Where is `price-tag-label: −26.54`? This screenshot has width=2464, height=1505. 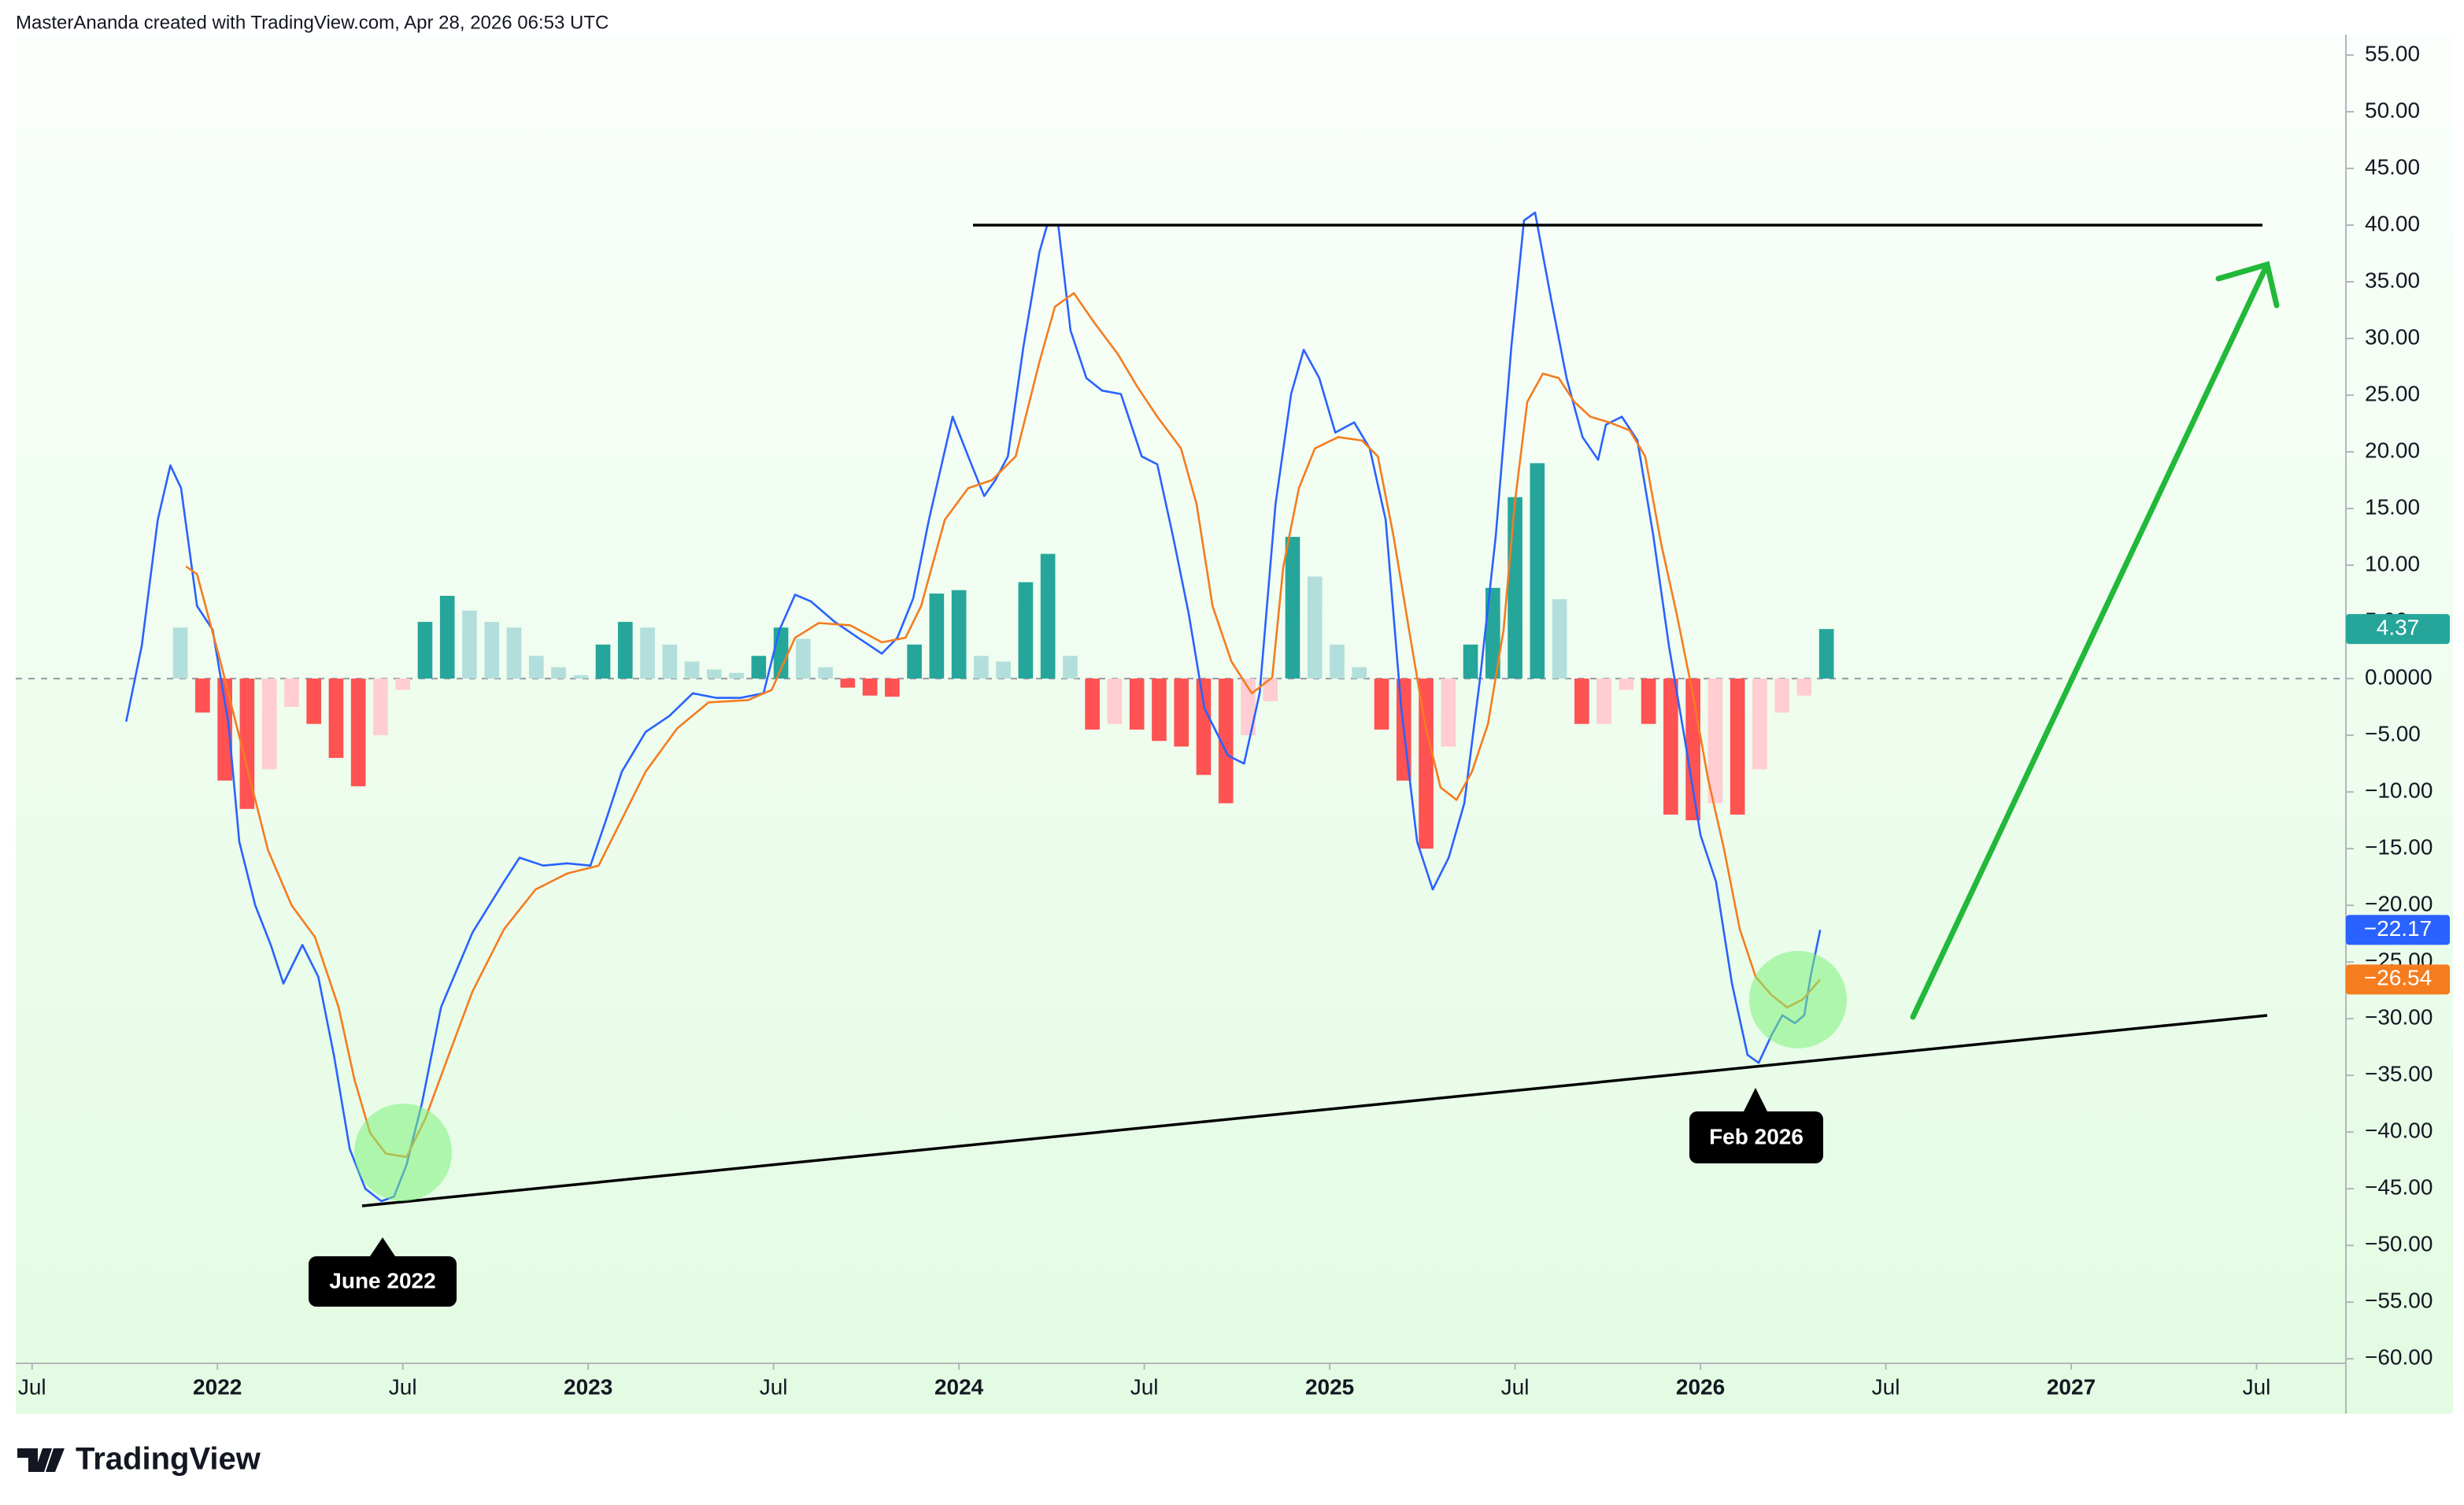
price-tag-label: −26.54 is located at coordinates (2398, 978).